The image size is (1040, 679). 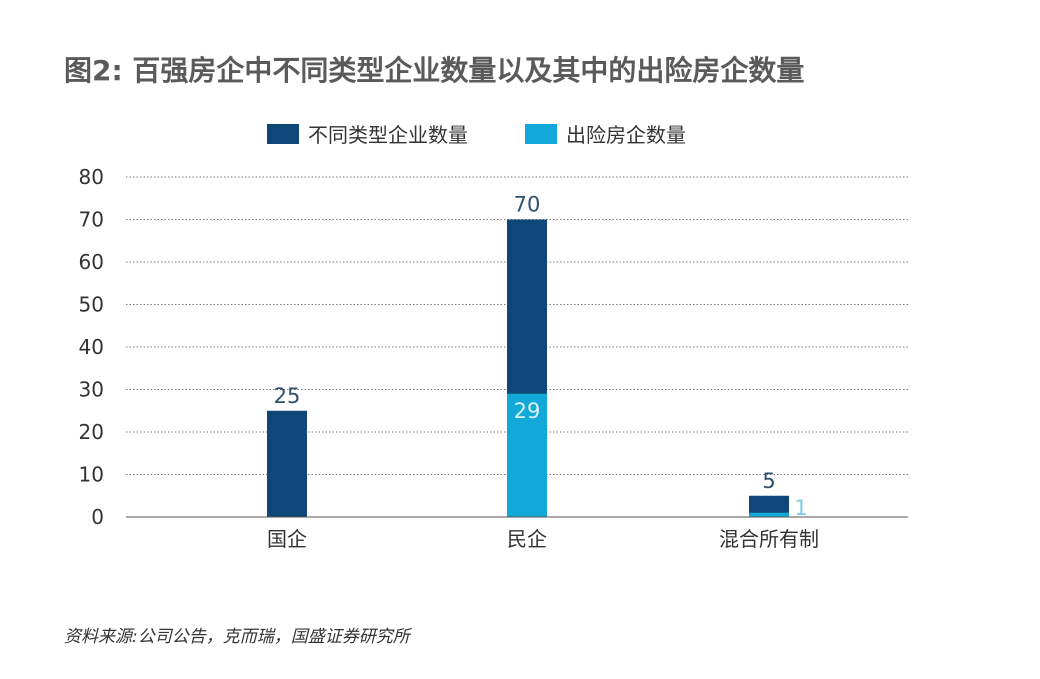 What do you see at coordinates (800, 508) in the screenshot?
I see `data-label-1-2: 1` at bounding box center [800, 508].